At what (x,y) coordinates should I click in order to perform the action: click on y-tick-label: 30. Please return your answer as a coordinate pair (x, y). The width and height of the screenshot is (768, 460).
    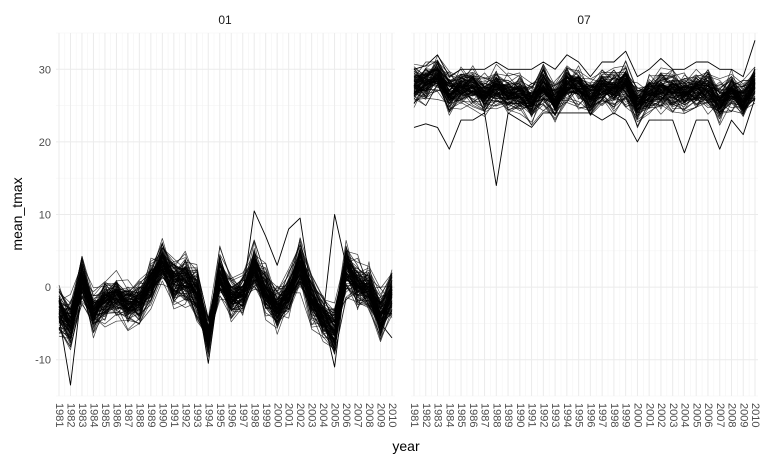
    Looking at the image, I should click on (45, 70).